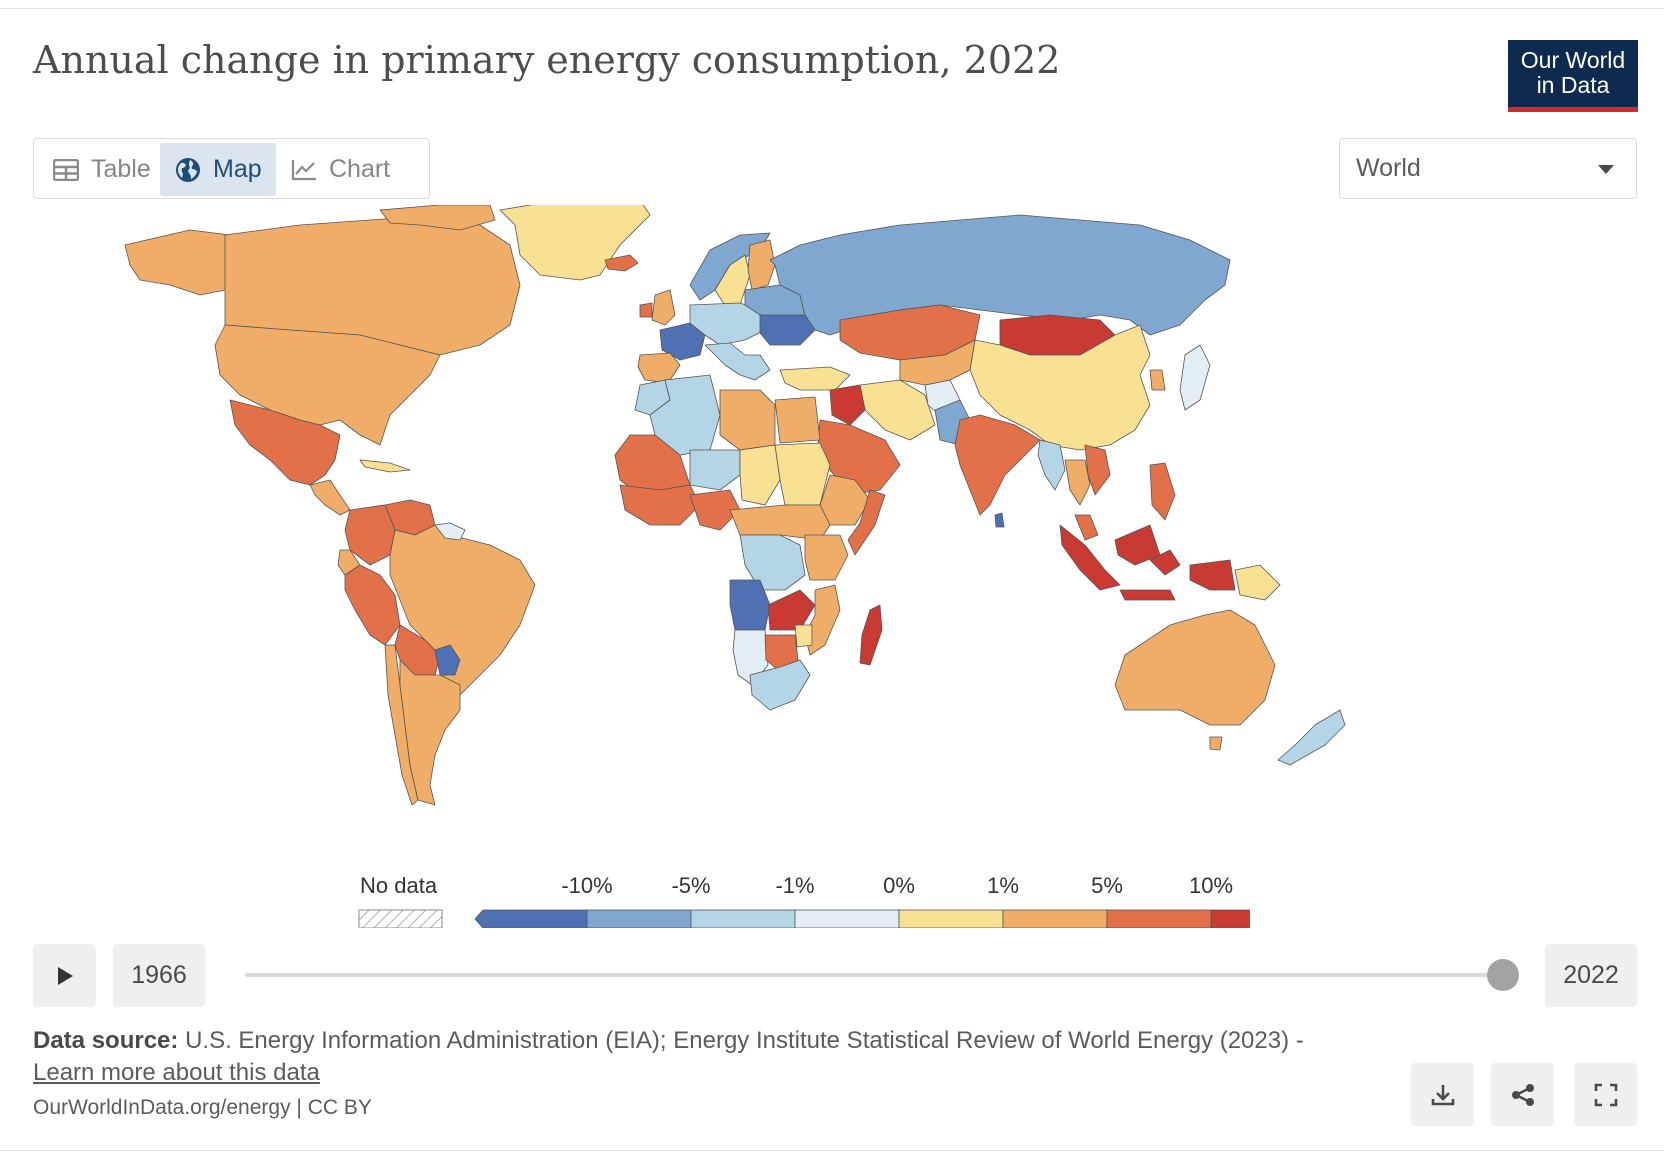 The image size is (1666, 1161). What do you see at coordinates (663, 307) in the screenshot?
I see `region-uk` at bounding box center [663, 307].